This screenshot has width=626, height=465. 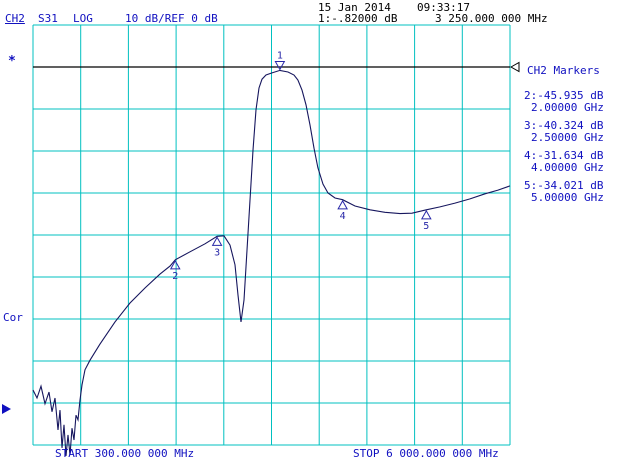 I want to click on s-parameter-label: S31, so click(x=48, y=18).